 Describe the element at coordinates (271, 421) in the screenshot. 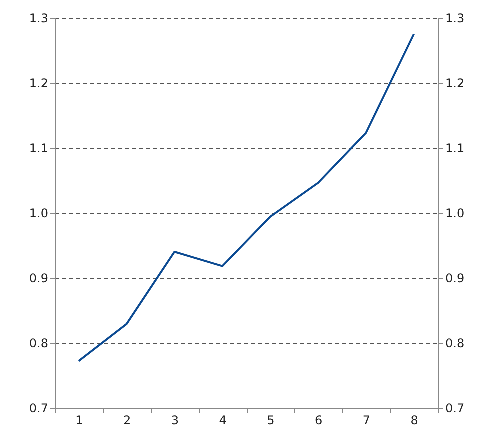

I see `x-tick-label: 5` at that location.